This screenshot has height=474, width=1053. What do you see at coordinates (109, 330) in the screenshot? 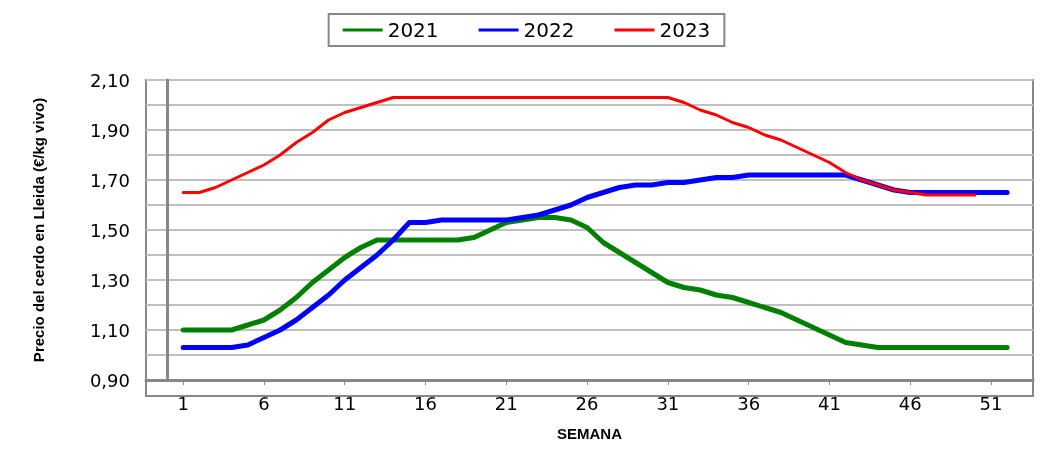
I see `y-tick-label: 1,10` at bounding box center [109, 330].